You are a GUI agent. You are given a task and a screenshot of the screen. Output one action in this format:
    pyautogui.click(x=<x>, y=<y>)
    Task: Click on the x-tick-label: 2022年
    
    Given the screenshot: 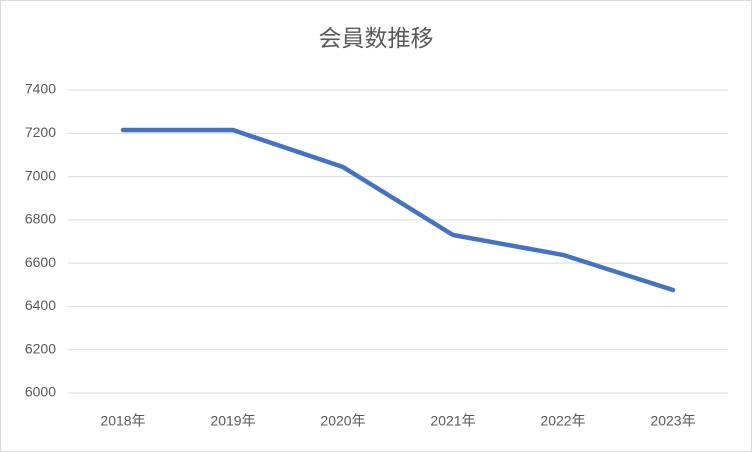 What is the action you would take?
    pyautogui.click(x=562, y=421)
    